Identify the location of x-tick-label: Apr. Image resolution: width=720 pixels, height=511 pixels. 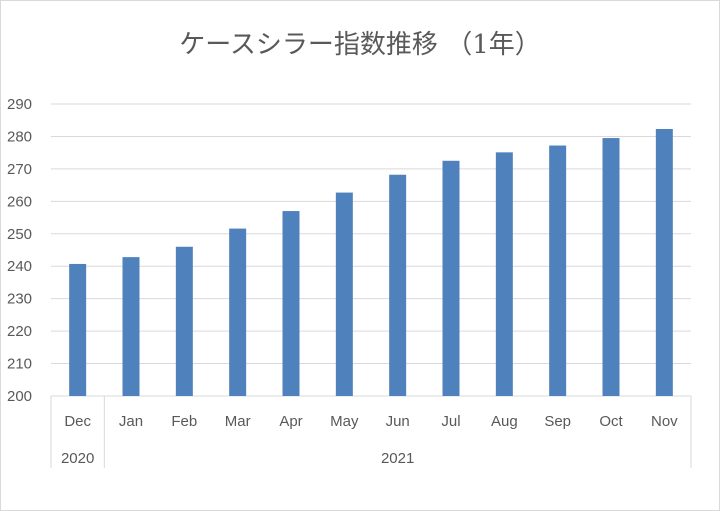
(290, 421).